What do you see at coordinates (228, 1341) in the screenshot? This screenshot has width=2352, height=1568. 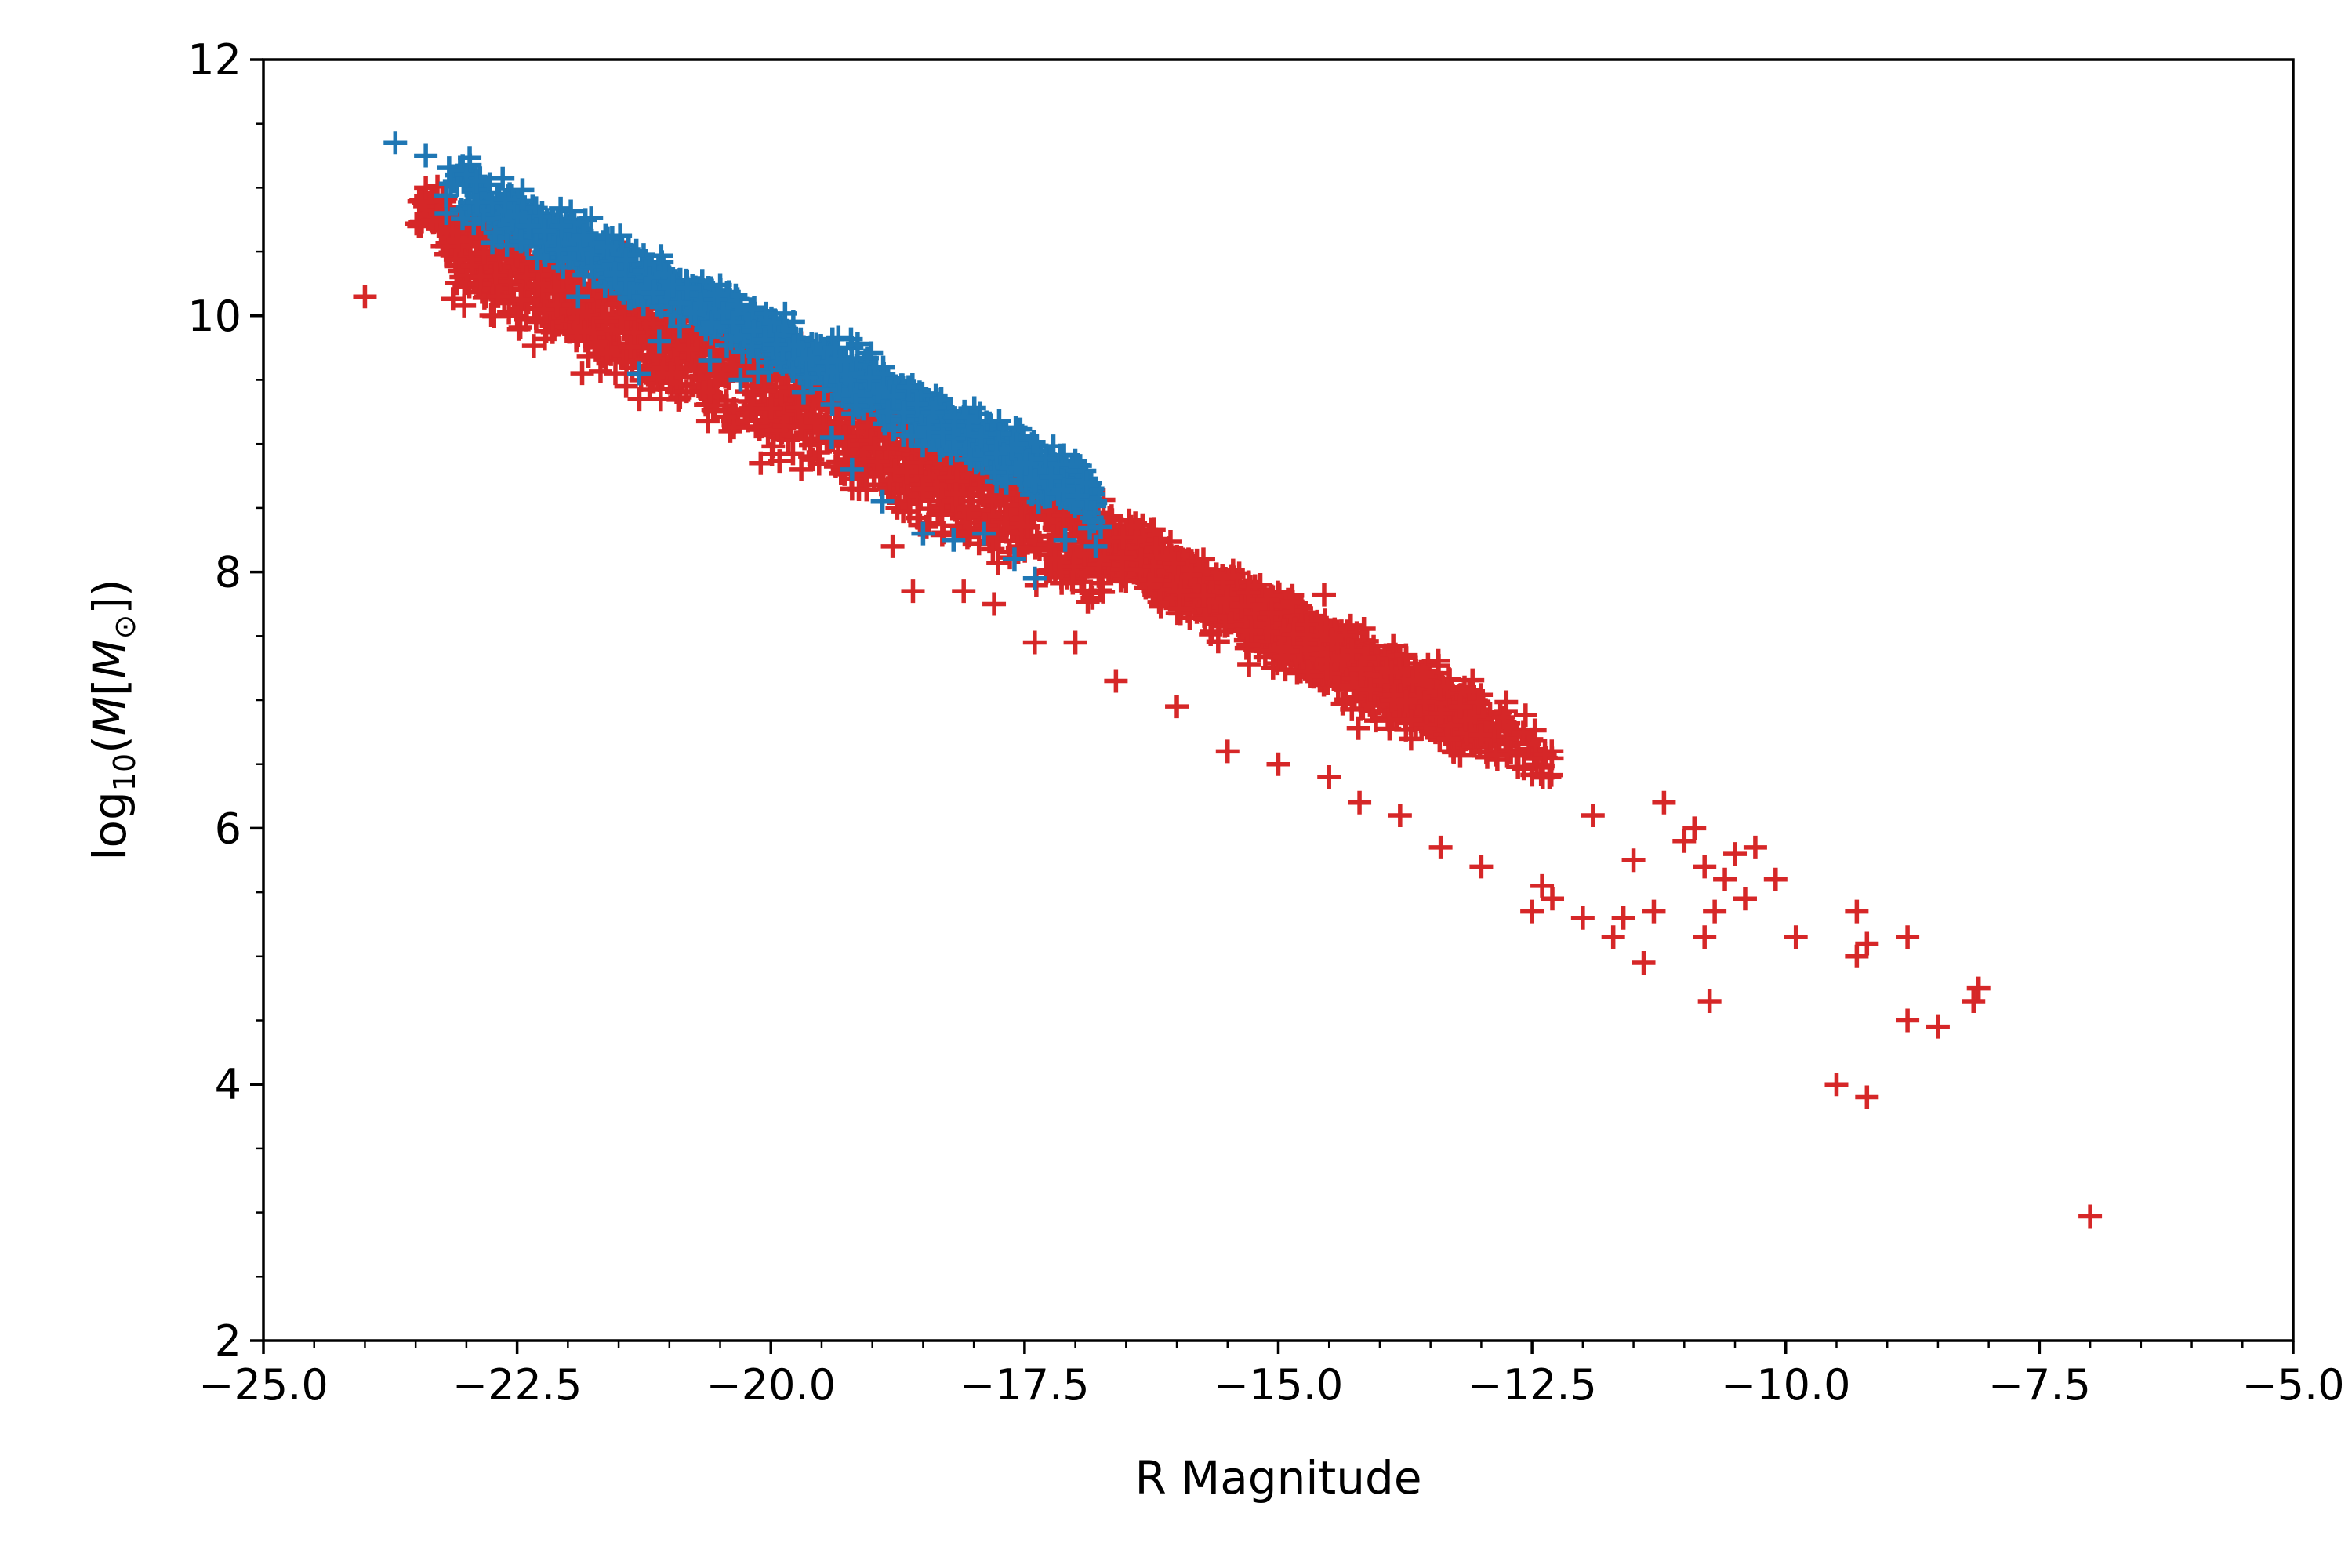 I see `y-tick-label: 2` at bounding box center [228, 1341].